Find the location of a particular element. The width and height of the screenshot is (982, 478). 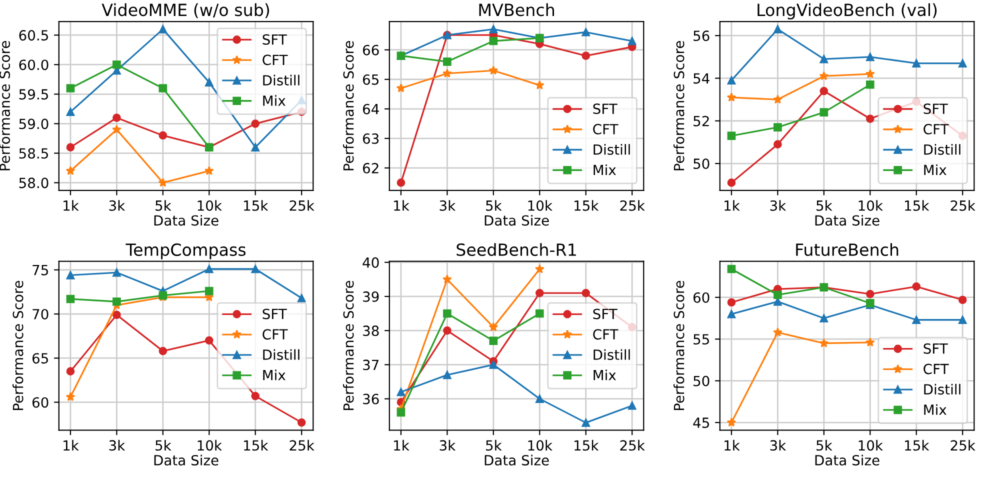

chart-title: MVBench is located at coordinates (516, 9).